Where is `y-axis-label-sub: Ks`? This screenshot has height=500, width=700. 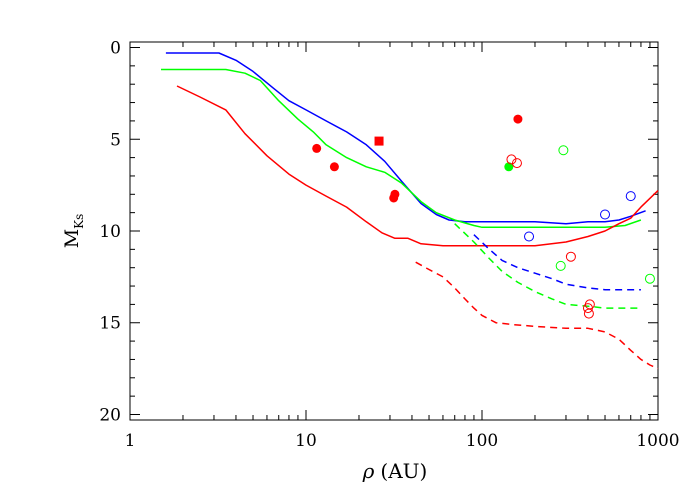 y-axis-label-sub: Ks is located at coordinates (79, 221).